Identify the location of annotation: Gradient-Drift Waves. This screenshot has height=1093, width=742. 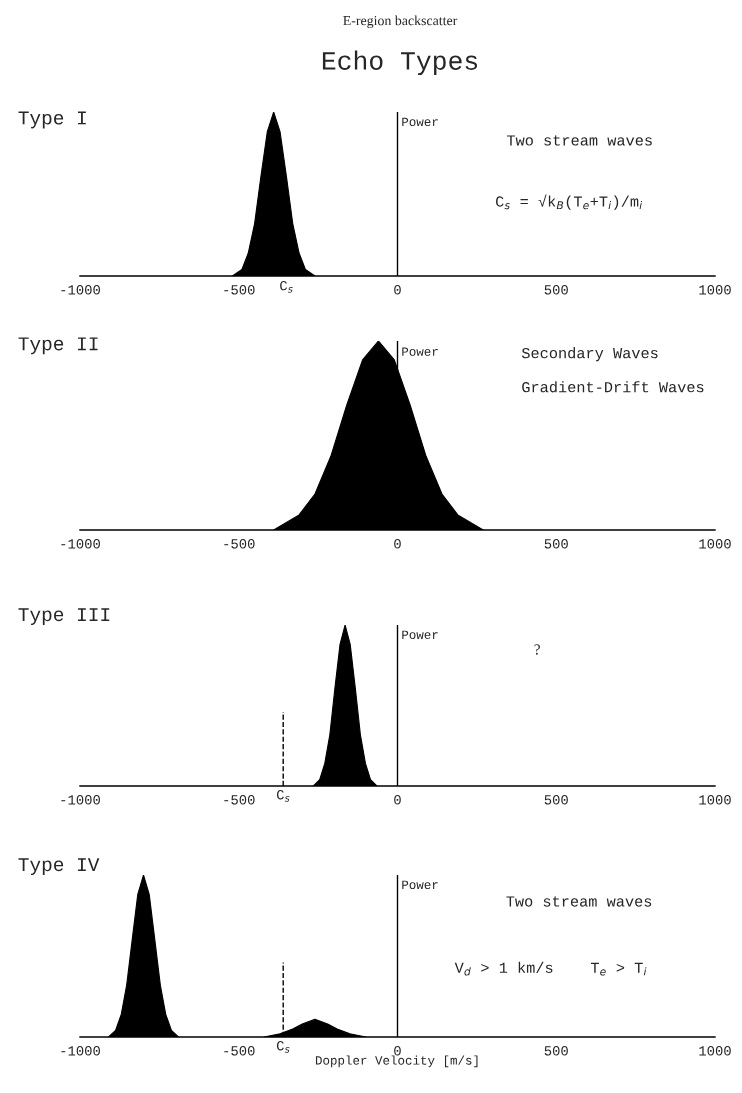
(613, 387).